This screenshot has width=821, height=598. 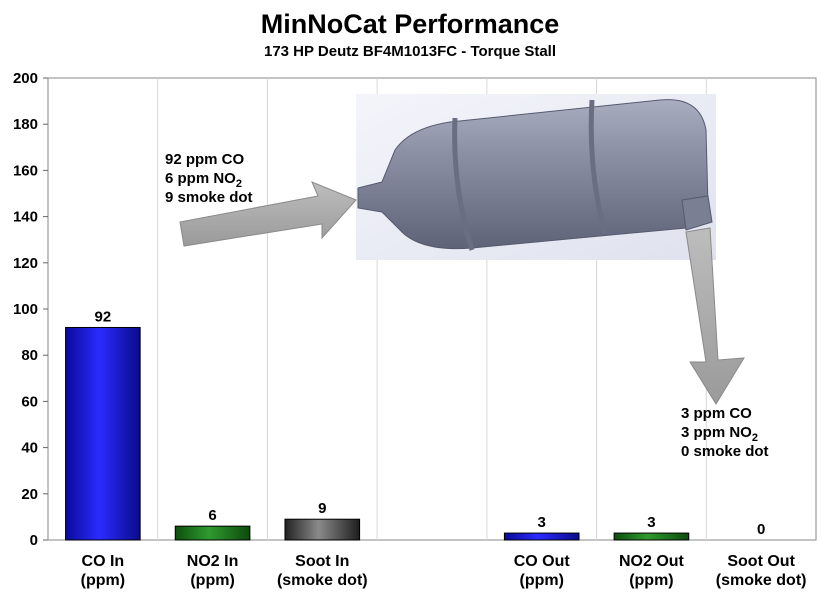 What do you see at coordinates (205, 159) in the screenshot?
I see `inlet-line1: 92 ppm CO` at bounding box center [205, 159].